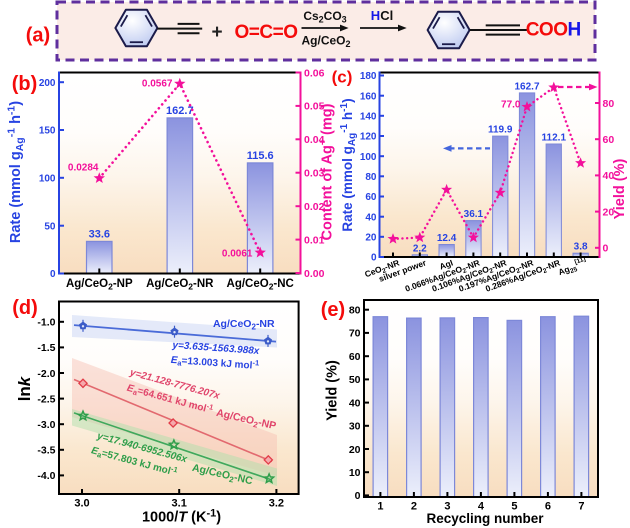  What do you see at coordinates (25, 308) in the screenshot?
I see `svg-text: (d)` at bounding box center [25, 308].